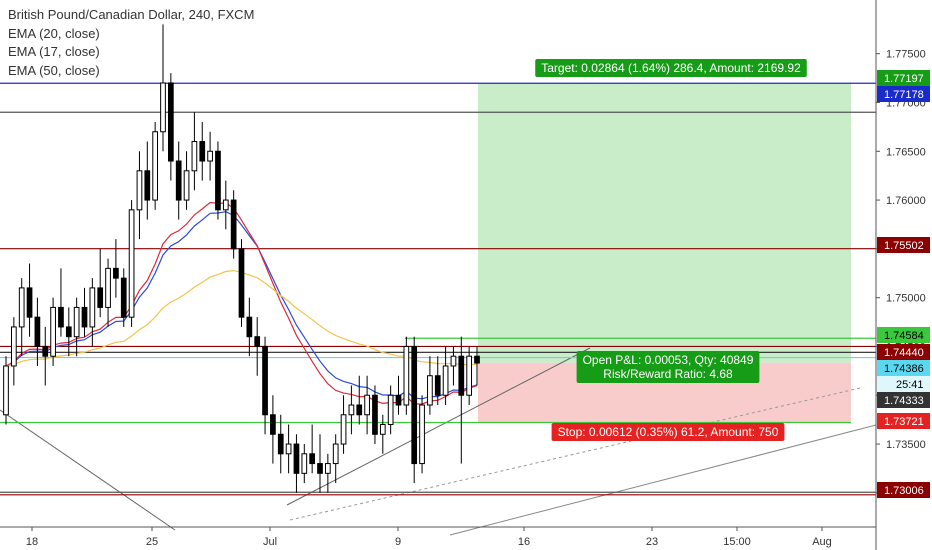 This screenshot has width=932, height=550. Describe the element at coordinates (54, 70) in the screenshot. I see `indicator-ema50: EMA (50, close)` at that location.